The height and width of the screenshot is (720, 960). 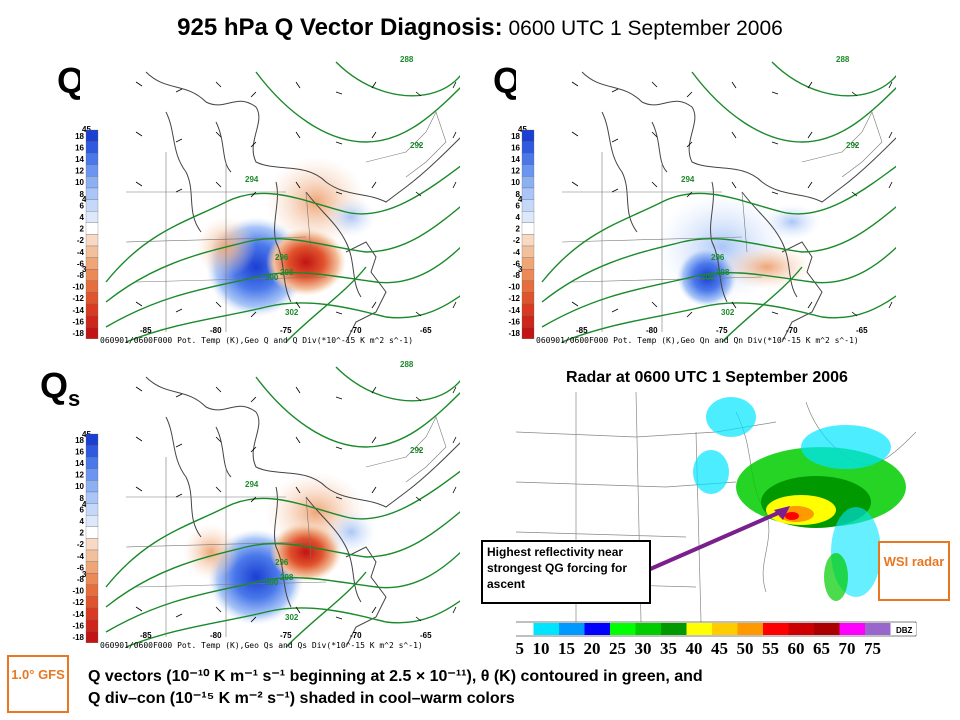 What do you see at coordinates (541, 648) in the screenshot?
I see `radar-scale-value: 10` at bounding box center [541, 648].